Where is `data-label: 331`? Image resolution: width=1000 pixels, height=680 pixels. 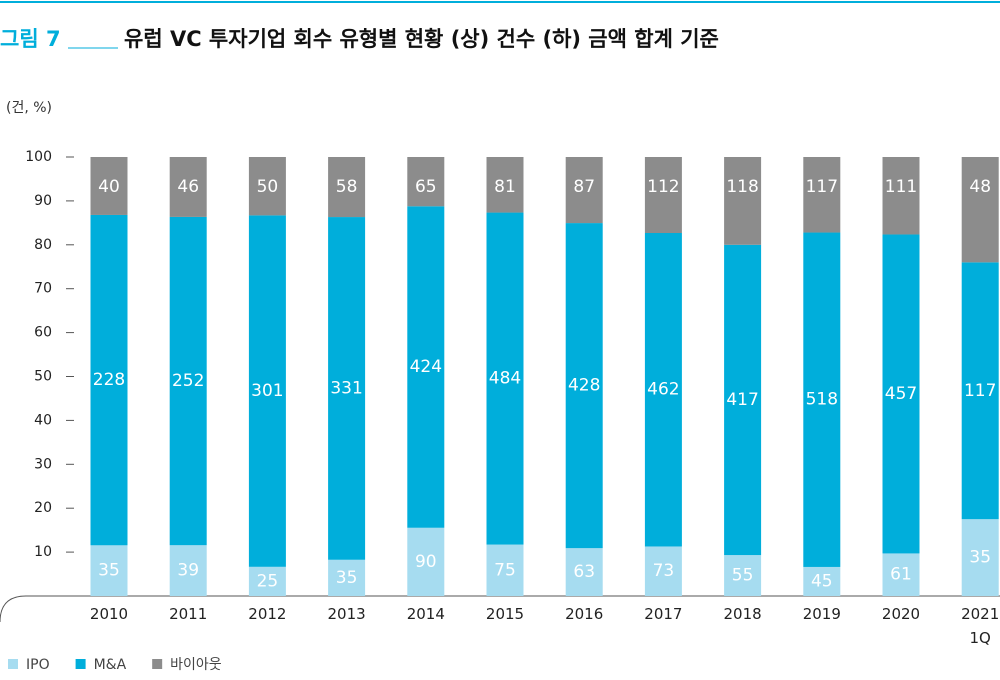
data-label: 331 is located at coordinates (346, 388).